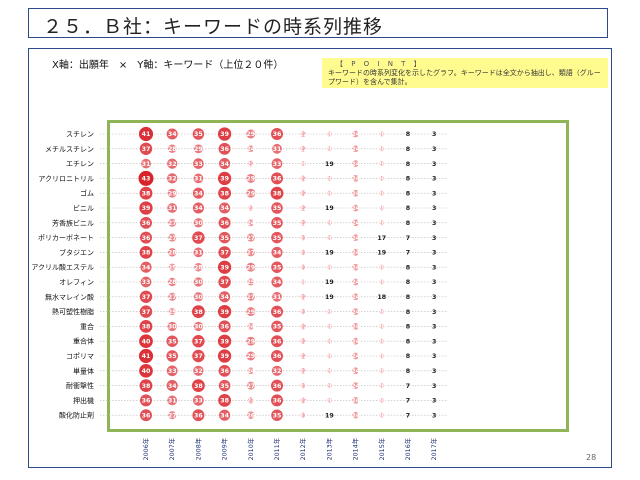  What do you see at coordinates (250, 386) in the screenshot?
I see `data-label: 27` at bounding box center [250, 386].